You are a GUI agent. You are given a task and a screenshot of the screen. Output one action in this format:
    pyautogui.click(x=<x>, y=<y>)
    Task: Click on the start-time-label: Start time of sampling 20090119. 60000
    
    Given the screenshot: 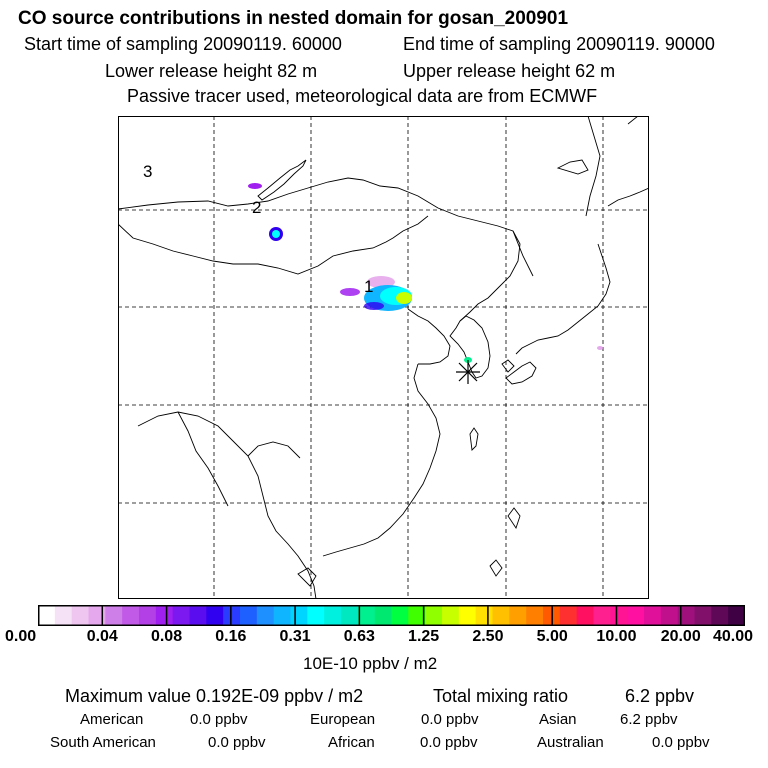 What is the action you would take?
    pyautogui.click(x=183, y=44)
    